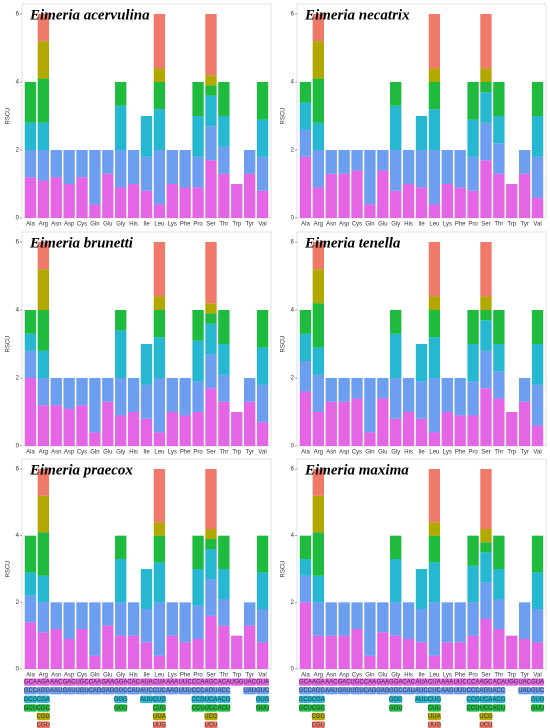  Describe the element at coordinates (434, 676) in the screenshot. I see `x-tick-label: Leu` at that location.